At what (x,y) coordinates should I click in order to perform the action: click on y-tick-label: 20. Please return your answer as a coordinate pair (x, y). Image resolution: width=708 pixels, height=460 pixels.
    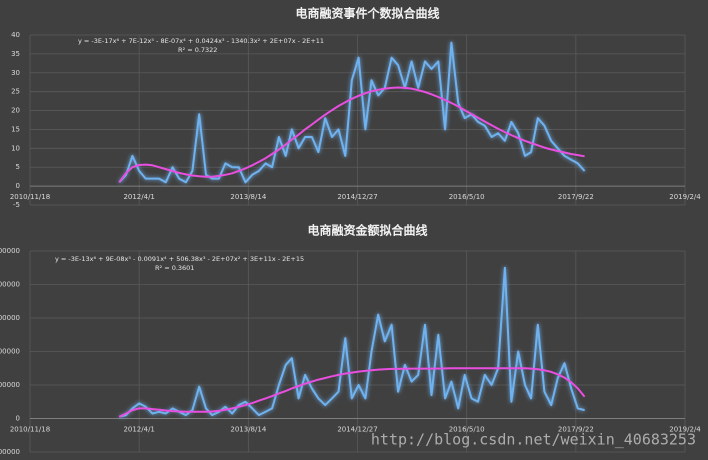
    Looking at the image, I should click on (15, 111).